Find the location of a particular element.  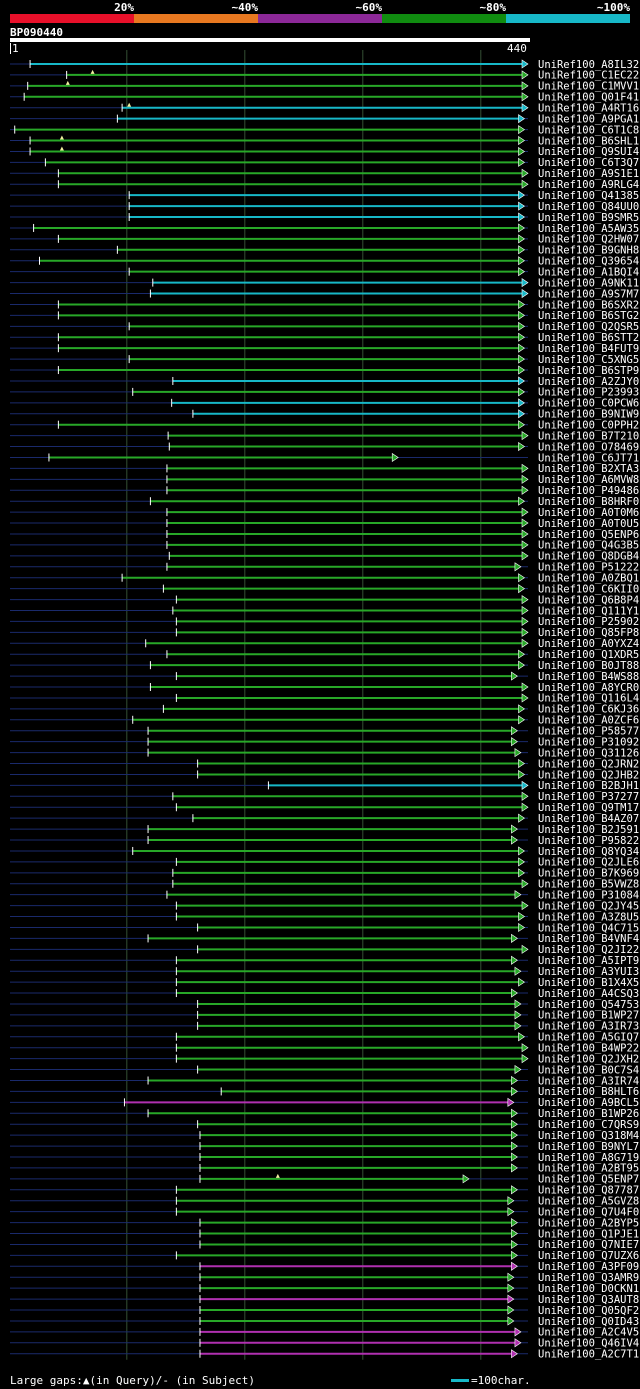

hit-row: UniRef100_B0JT88 is located at coordinates (324, 666).